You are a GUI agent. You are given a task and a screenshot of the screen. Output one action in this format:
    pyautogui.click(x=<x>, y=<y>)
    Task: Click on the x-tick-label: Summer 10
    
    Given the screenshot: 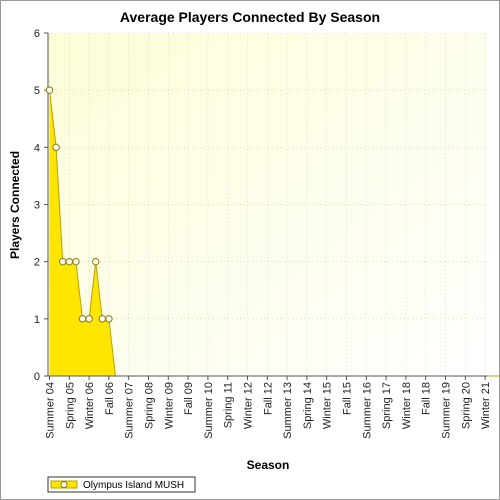 What is the action you would take?
    pyautogui.click(x=209, y=410)
    